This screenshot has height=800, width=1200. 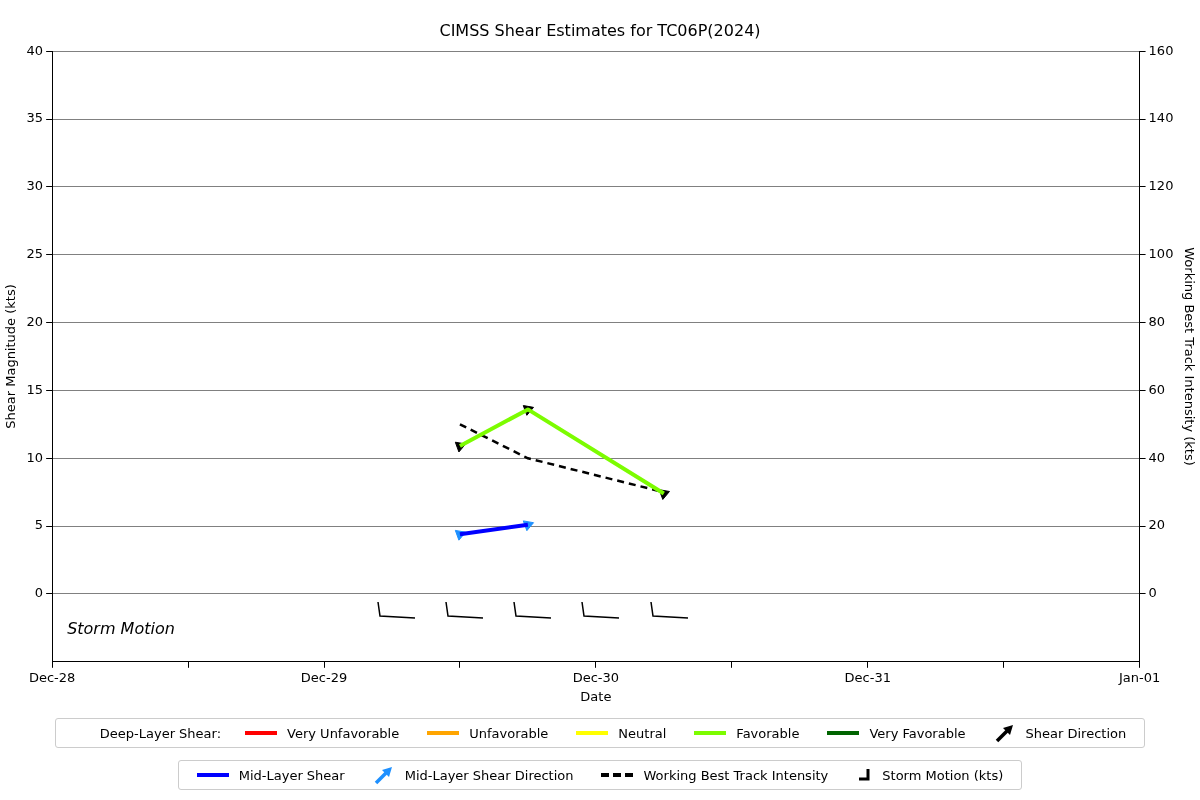 I want to click on y-tick-label: 5, so click(x=39, y=525).